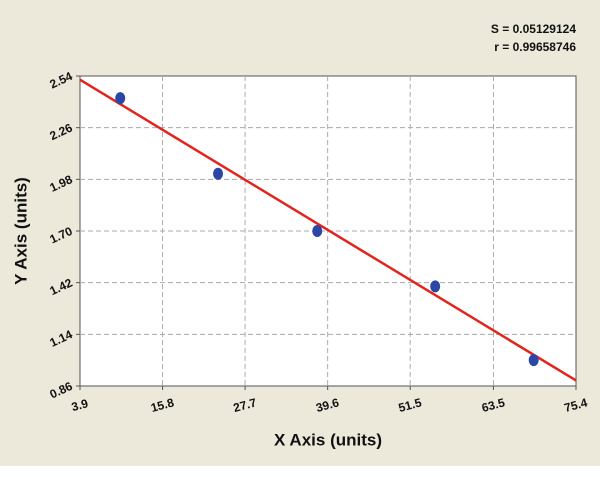 This screenshot has height=477, width=600. I want to click on x-axis-title: X Axis (units), so click(328, 439).